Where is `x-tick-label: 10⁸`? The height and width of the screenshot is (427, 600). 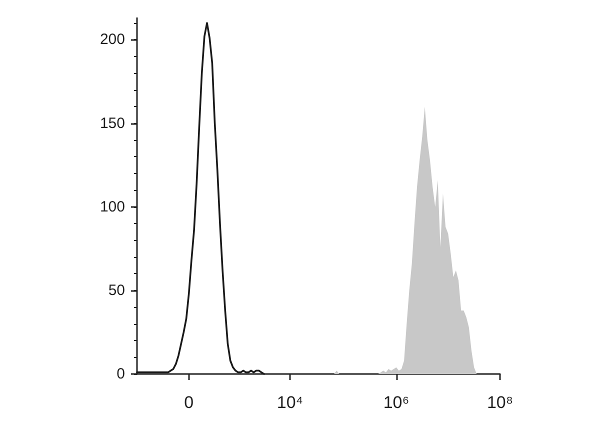 x-tick-label: 10⁸ is located at coordinates (500, 402).